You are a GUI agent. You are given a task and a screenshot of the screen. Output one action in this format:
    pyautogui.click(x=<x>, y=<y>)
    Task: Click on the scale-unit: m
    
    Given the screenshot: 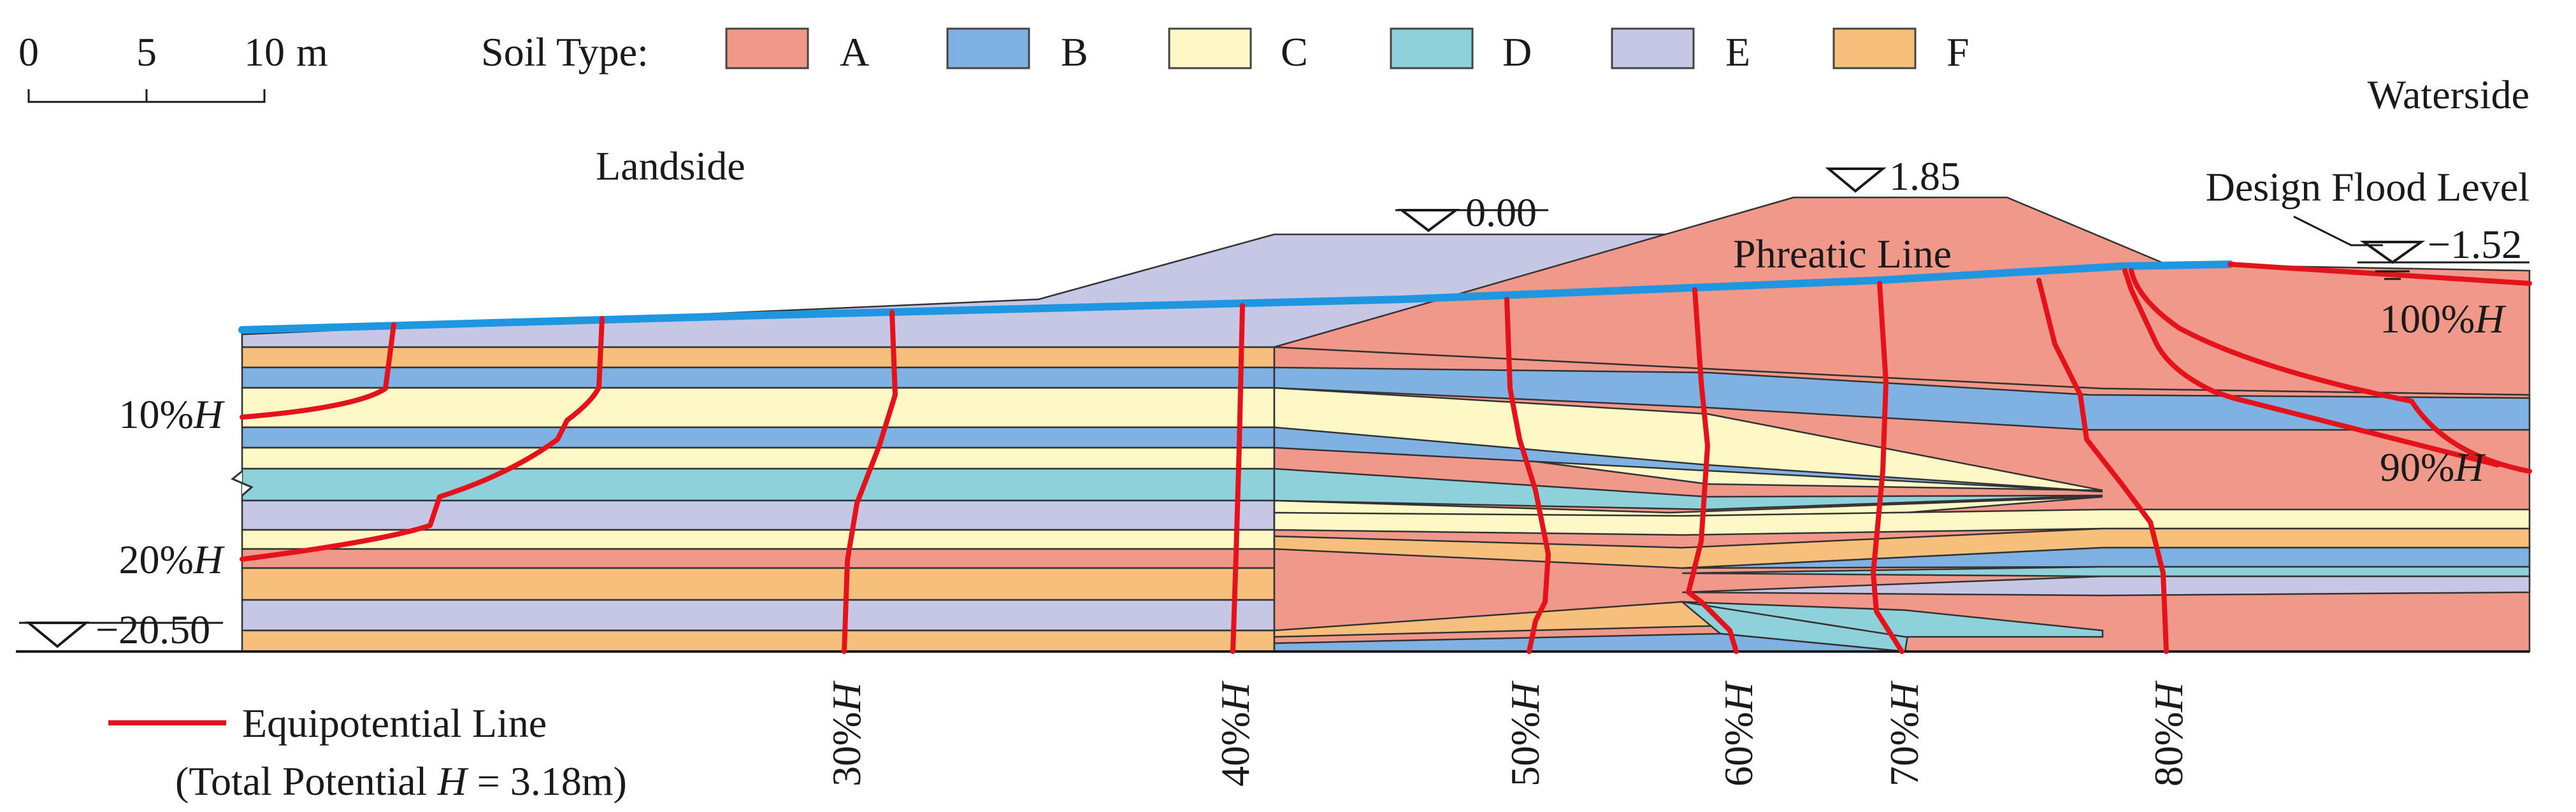 What is the action you would take?
    pyautogui.click(x=312, y=52)
    